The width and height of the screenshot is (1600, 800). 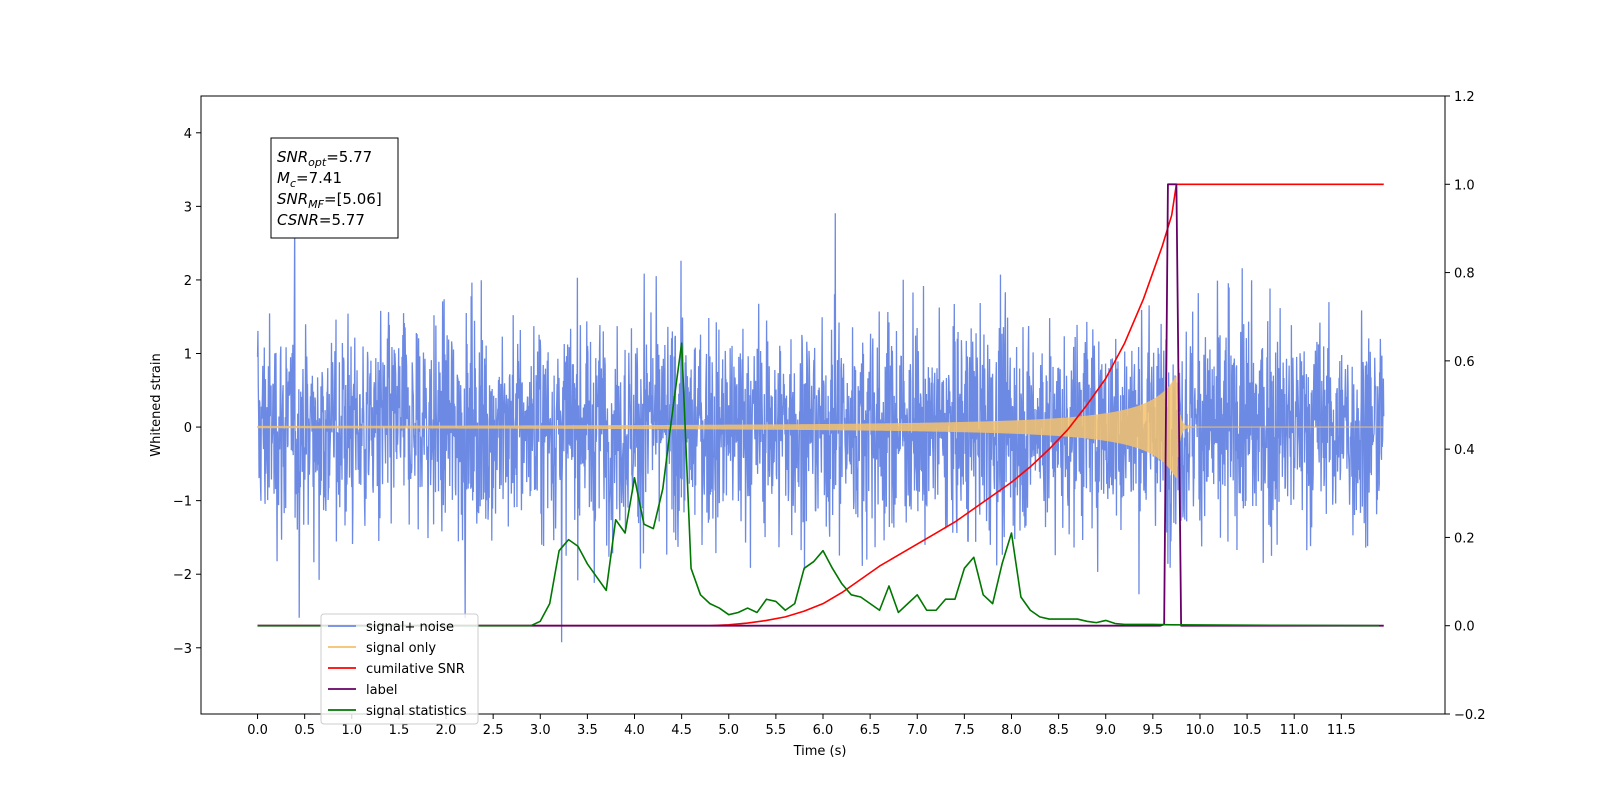 What do you see at coordinates (188, 207) in the screenshot?
I see `y-left-tick-label: 3` at bounding box center [188, 207].